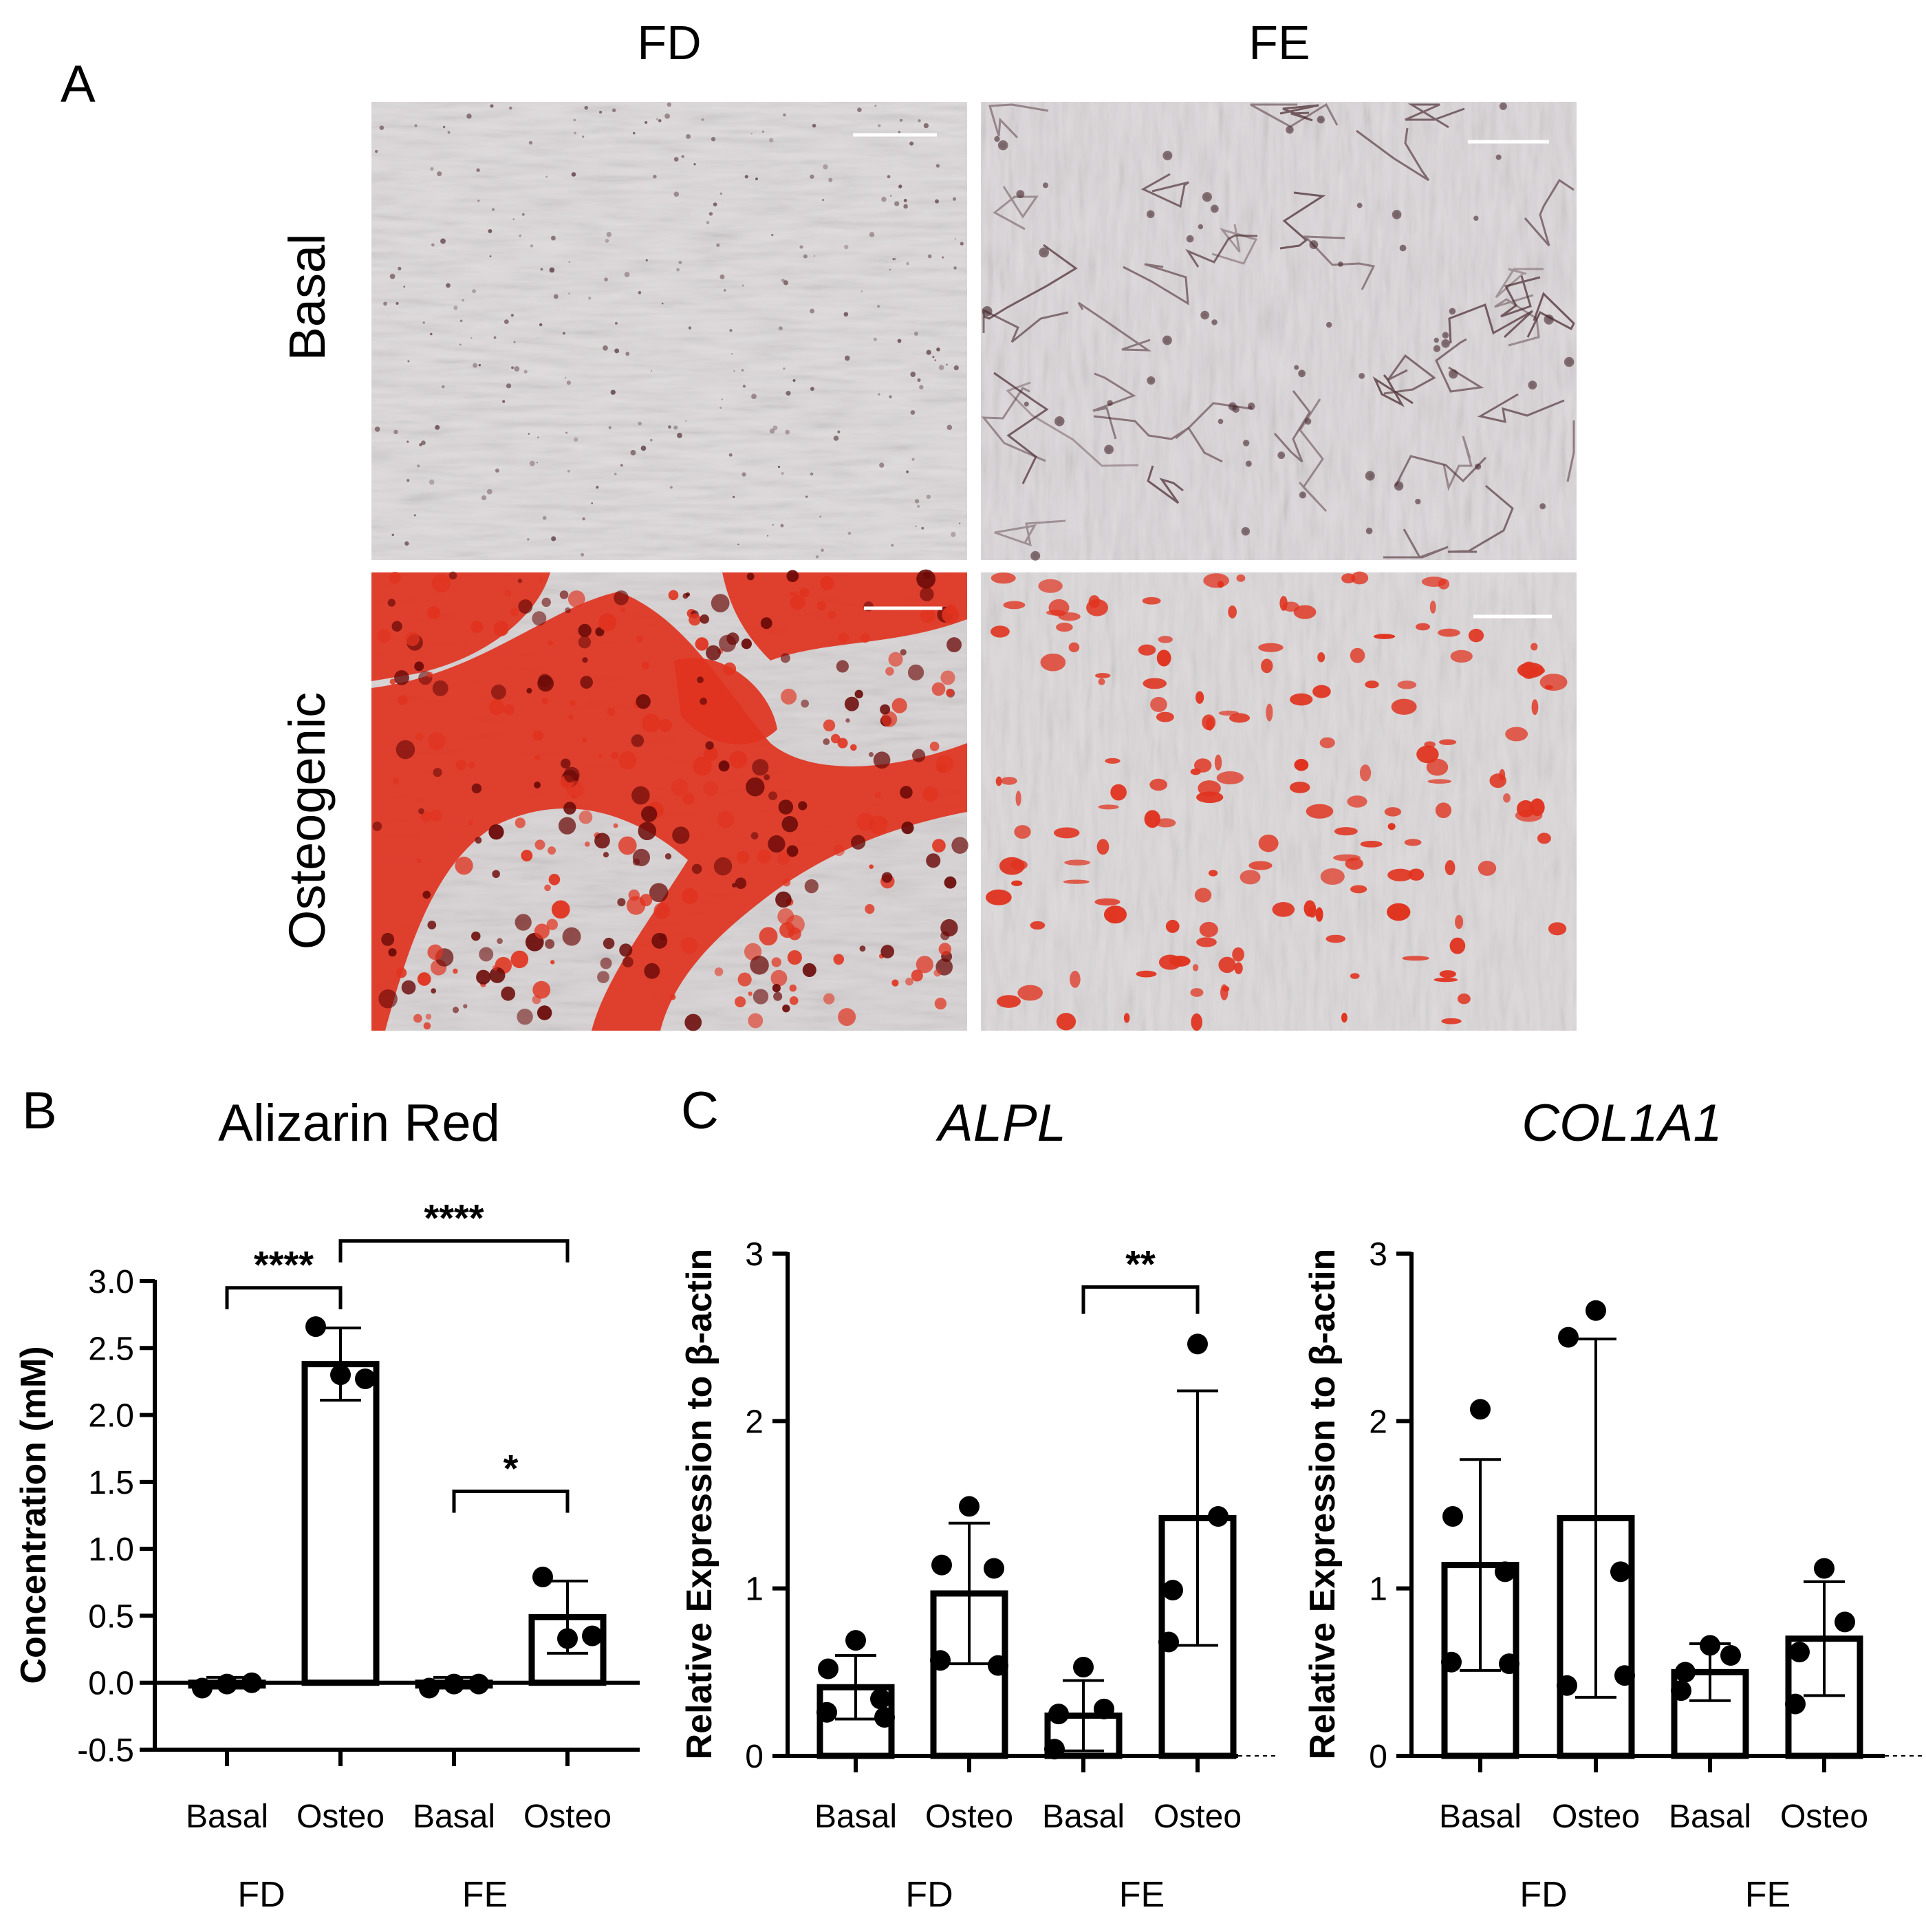 The image size is (1926, 1932). What do you see at coordinates (669, 331) in the screenshot?
I see `micrograph-fd-basal` at bounding box center [669, 331].